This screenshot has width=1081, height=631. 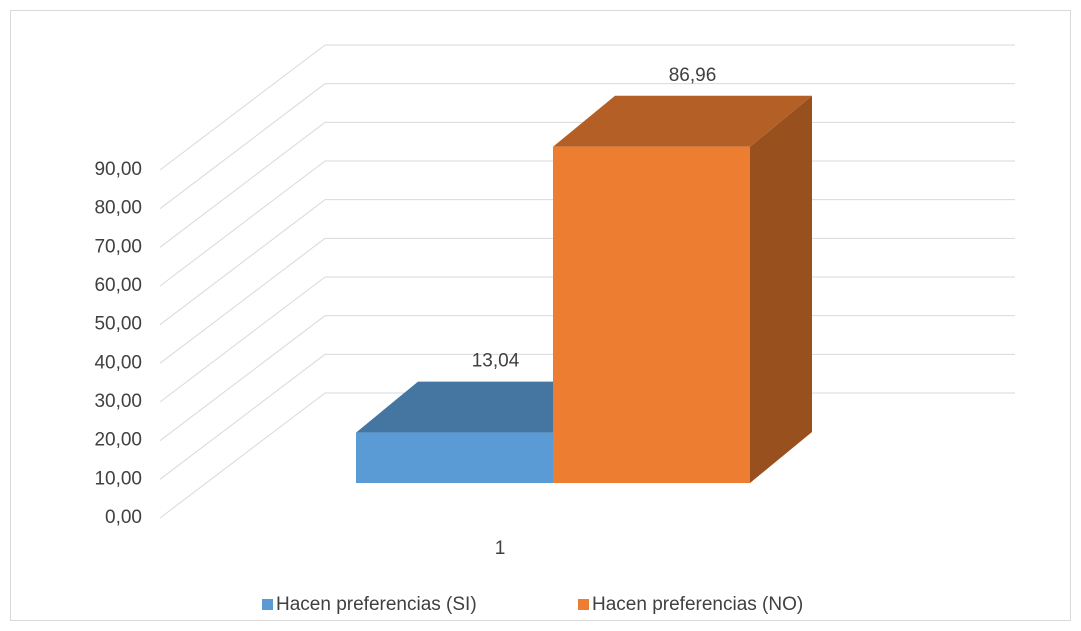 I want to click on legend-label: Hacen preferencias (SI), so click(x=376, y=604).